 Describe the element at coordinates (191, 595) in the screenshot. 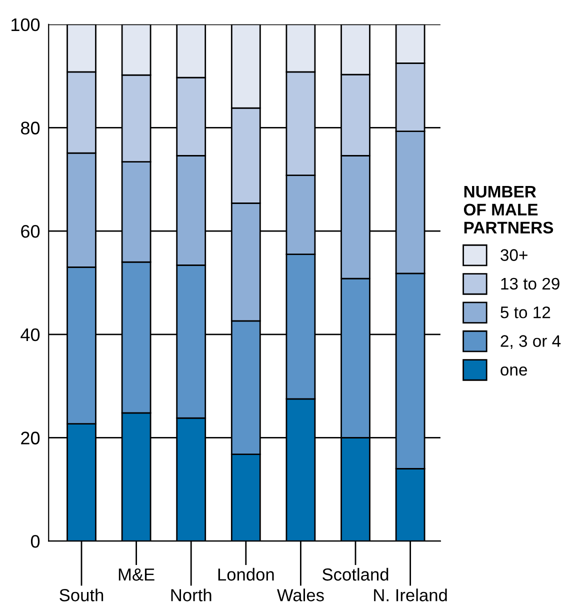

I see `x-tick-label: North` at that location.